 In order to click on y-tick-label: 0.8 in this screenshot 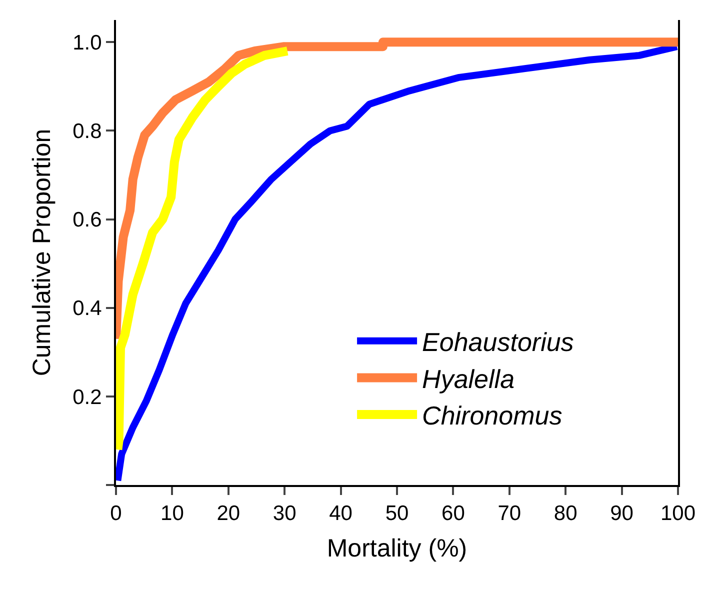, I will do `click(87, 132)`.